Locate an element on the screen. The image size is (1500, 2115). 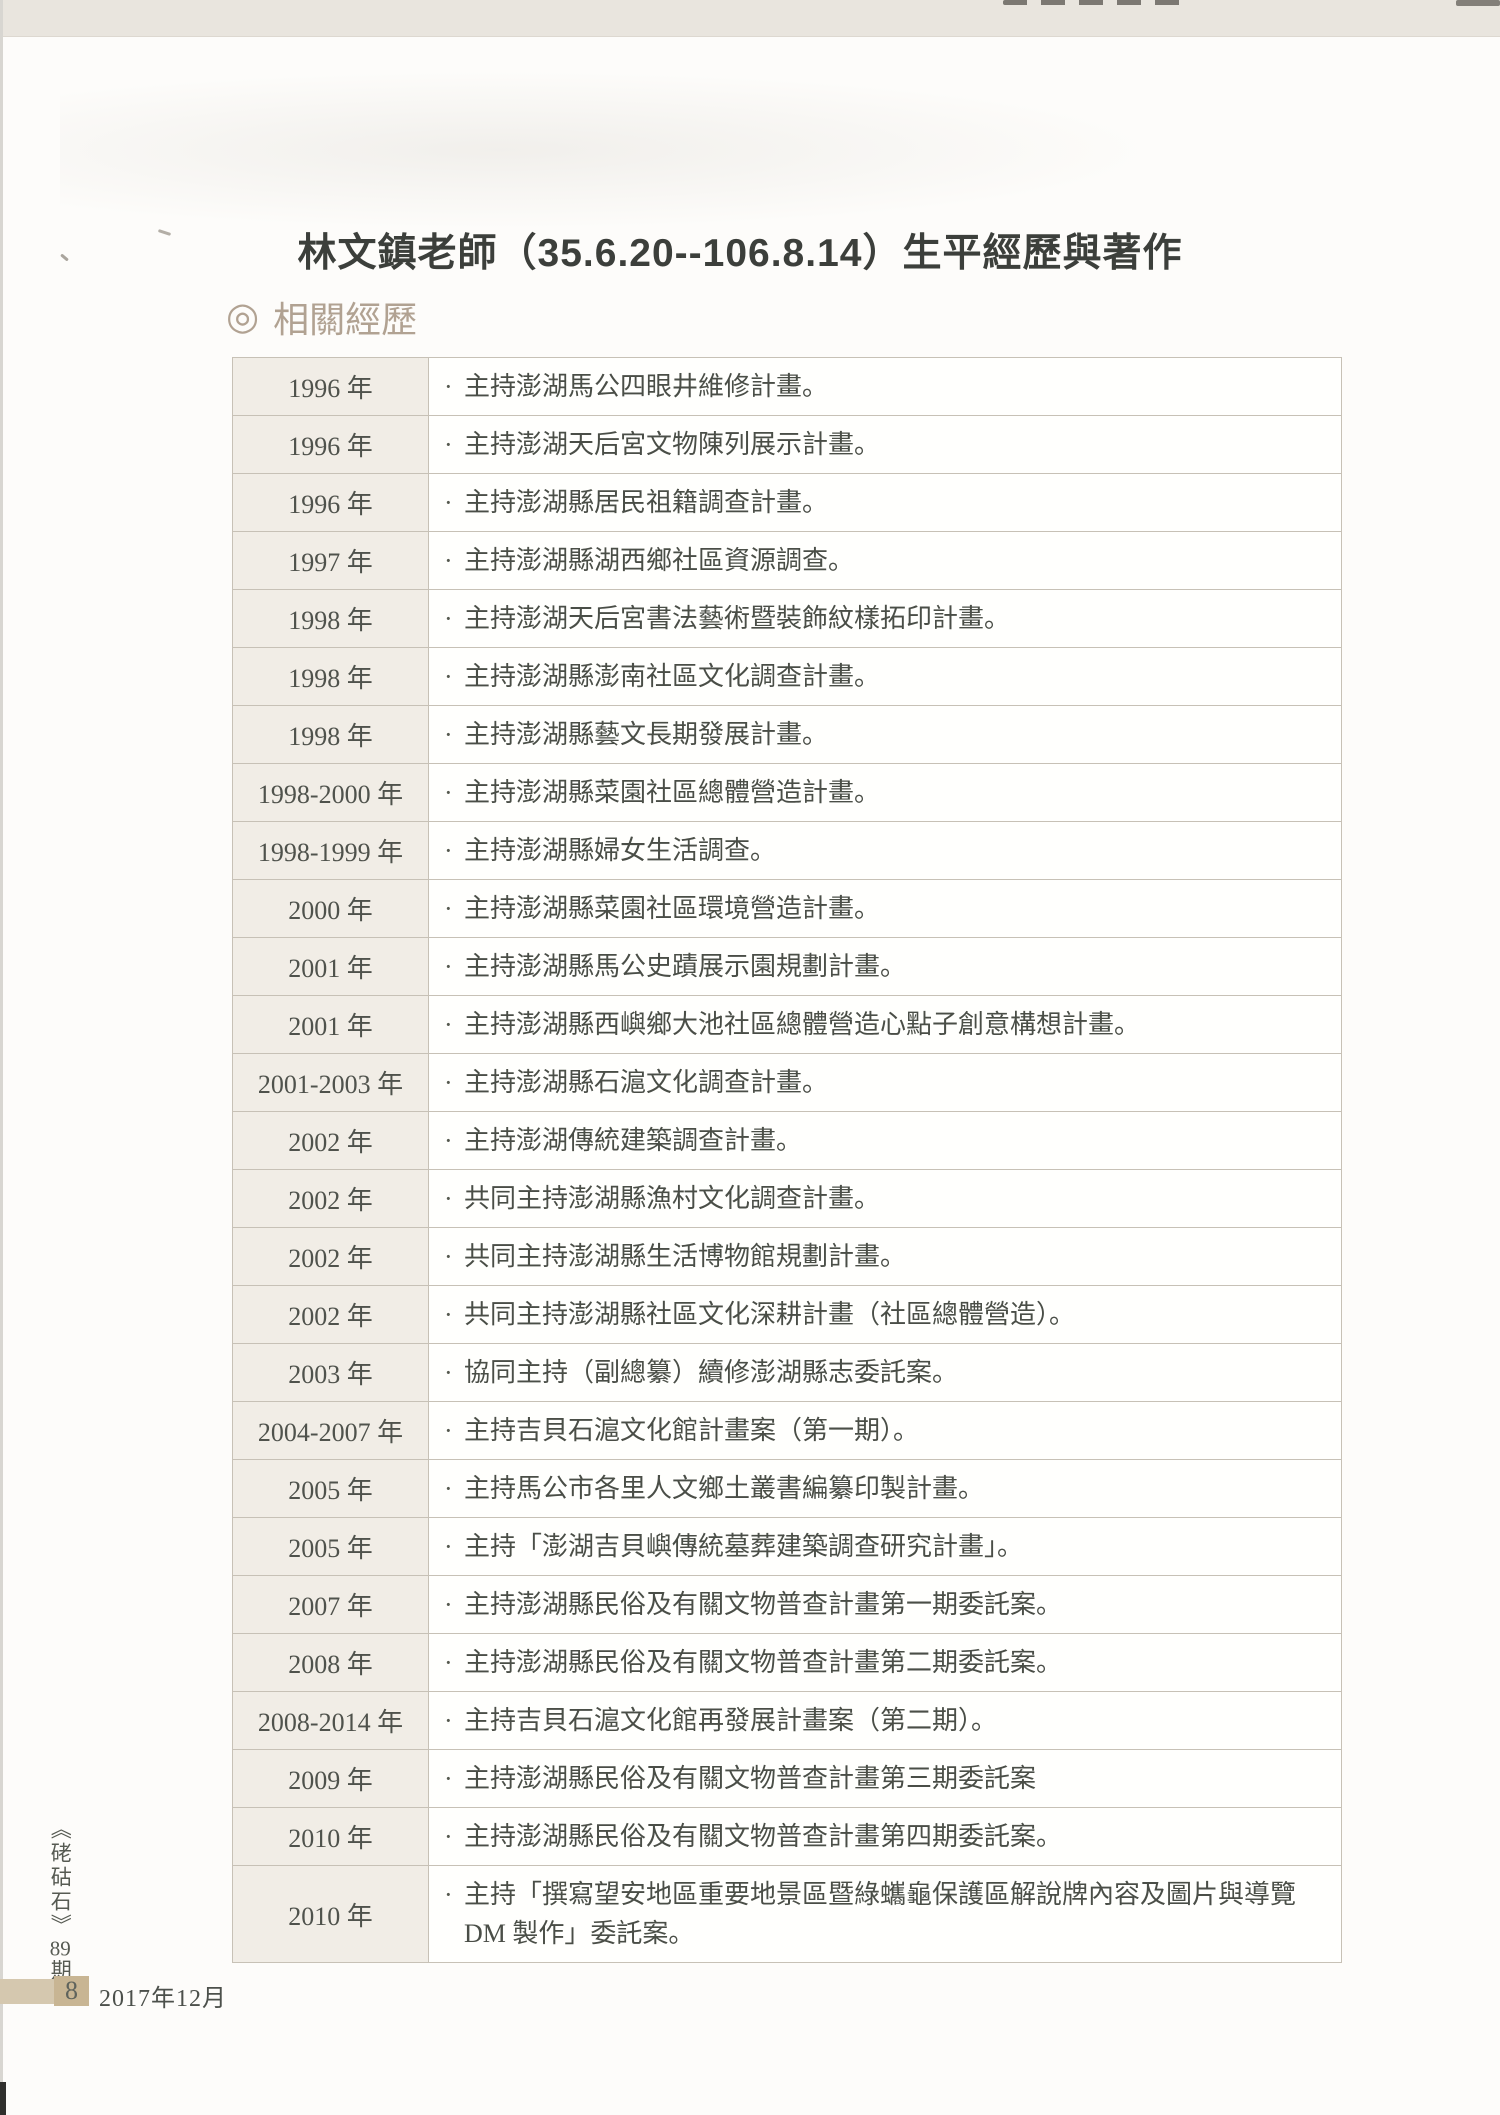
scan-artifact-corner is located at coordinates (3, 2098).